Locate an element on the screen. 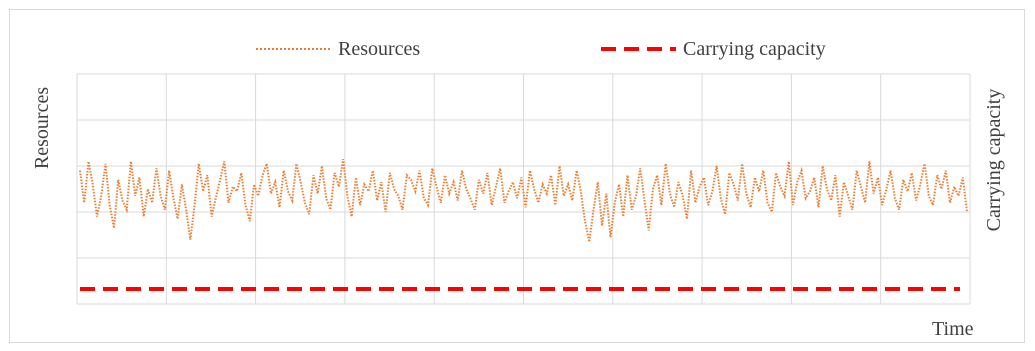 The height and width of the screenshot is (351, 1035). legend: Resources Carrying capacity is located at coordinates (541, 49).